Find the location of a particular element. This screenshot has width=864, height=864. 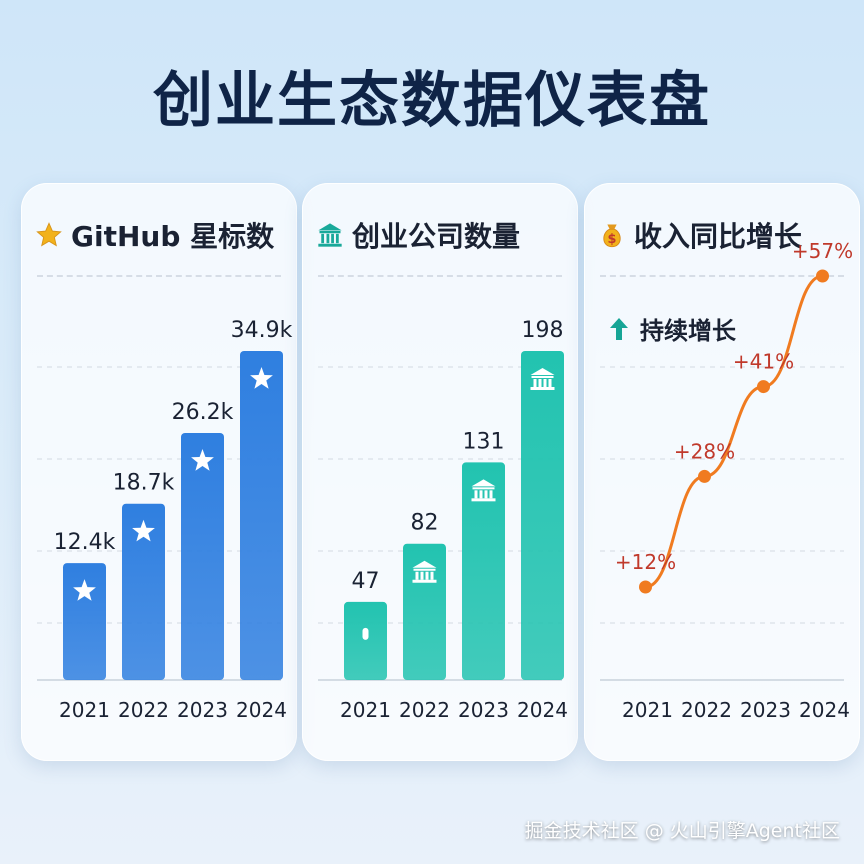

data-label: 18.7k is located at coordinates (144, 483).